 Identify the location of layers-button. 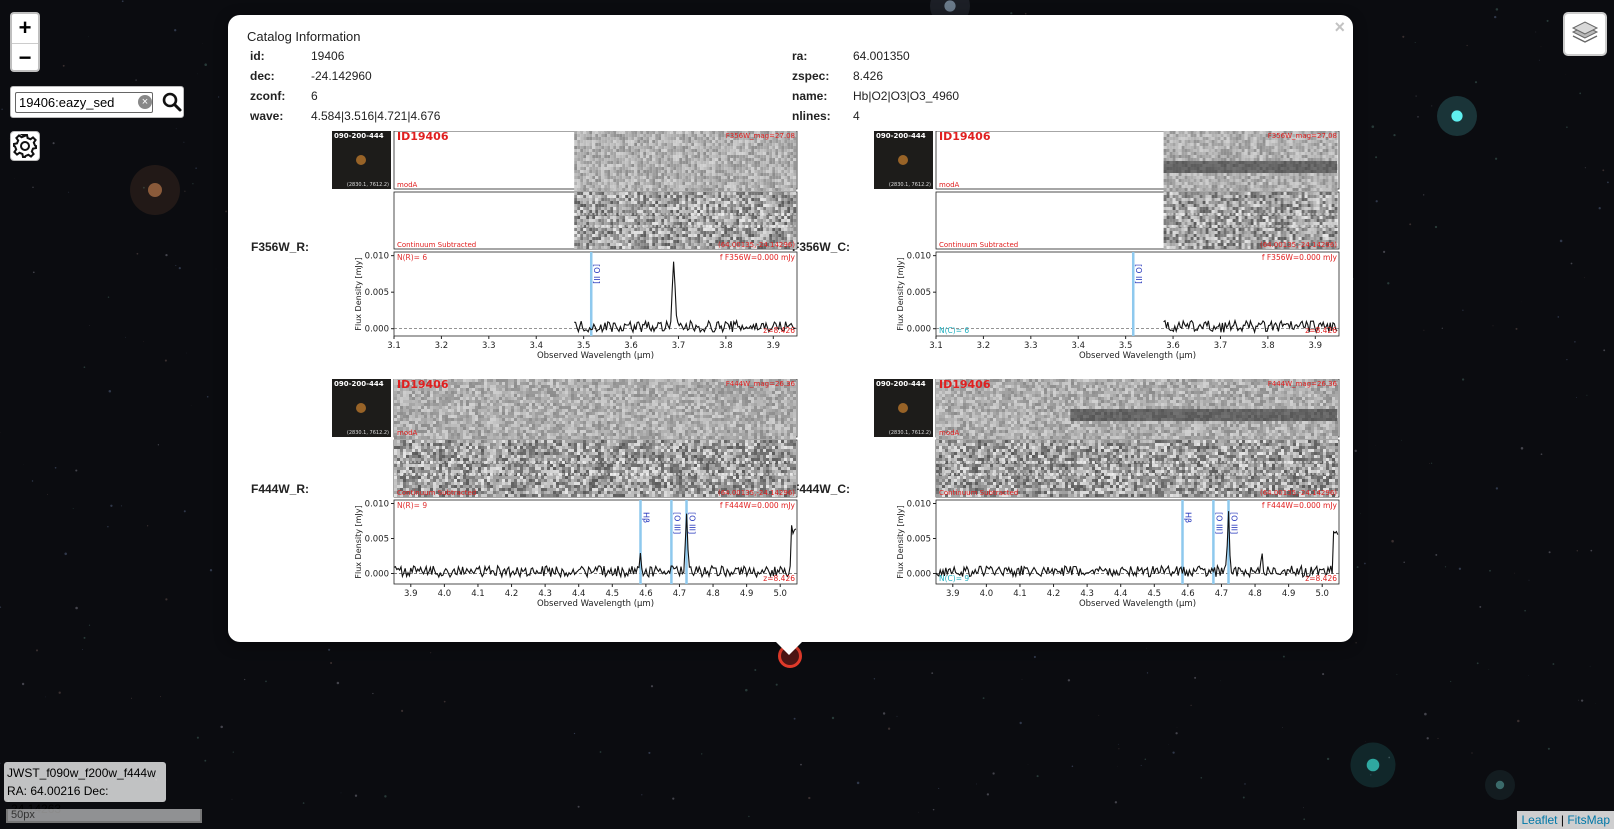
(1585, 34).